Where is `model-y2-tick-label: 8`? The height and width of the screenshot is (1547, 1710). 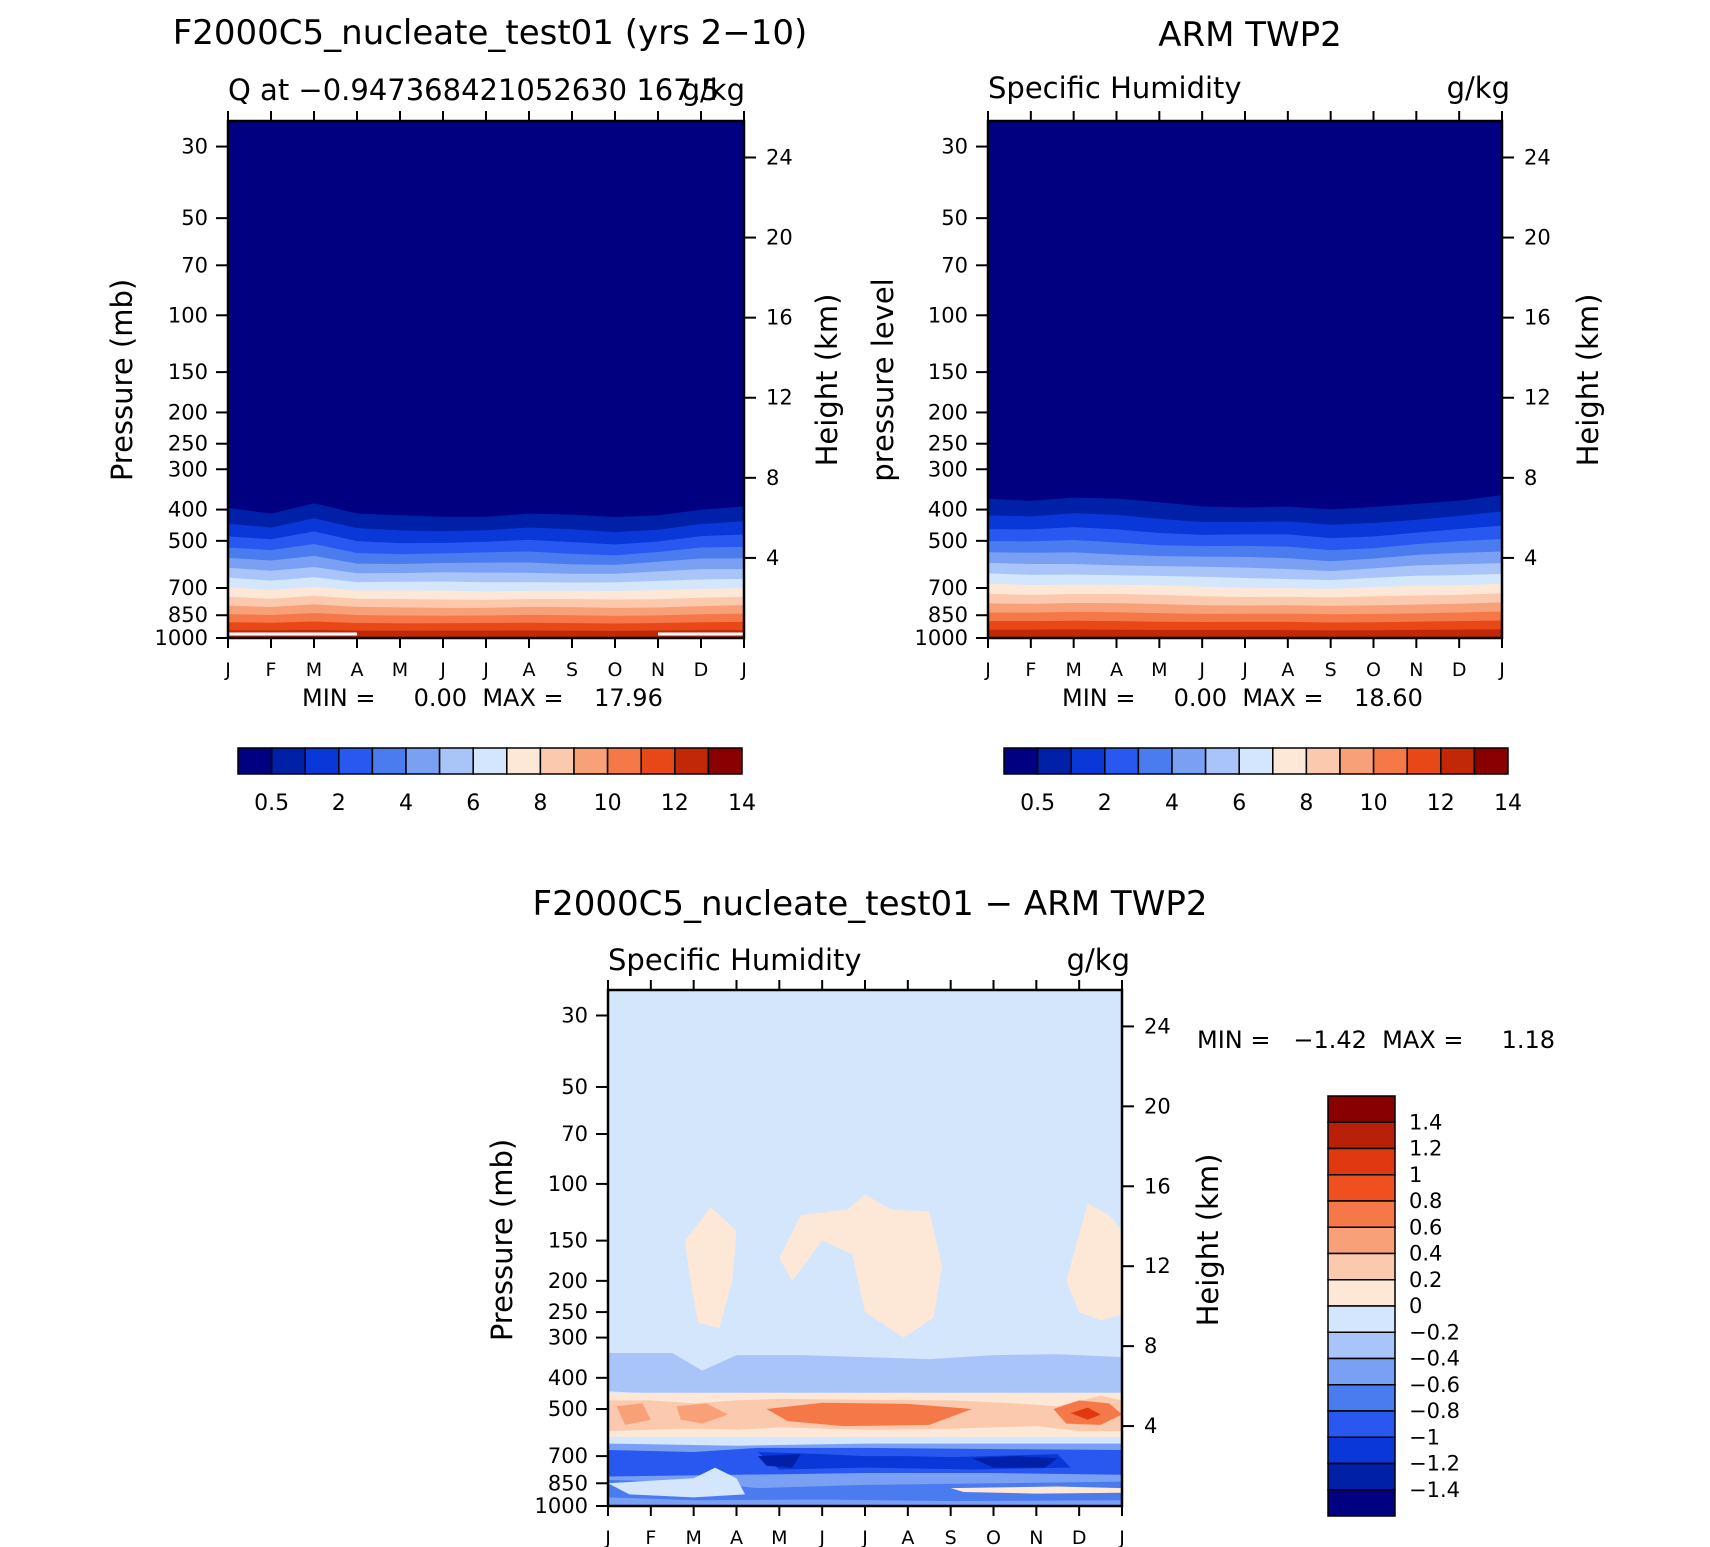
model-y2-tick-label: 8 is located at coordinates (772, 478).